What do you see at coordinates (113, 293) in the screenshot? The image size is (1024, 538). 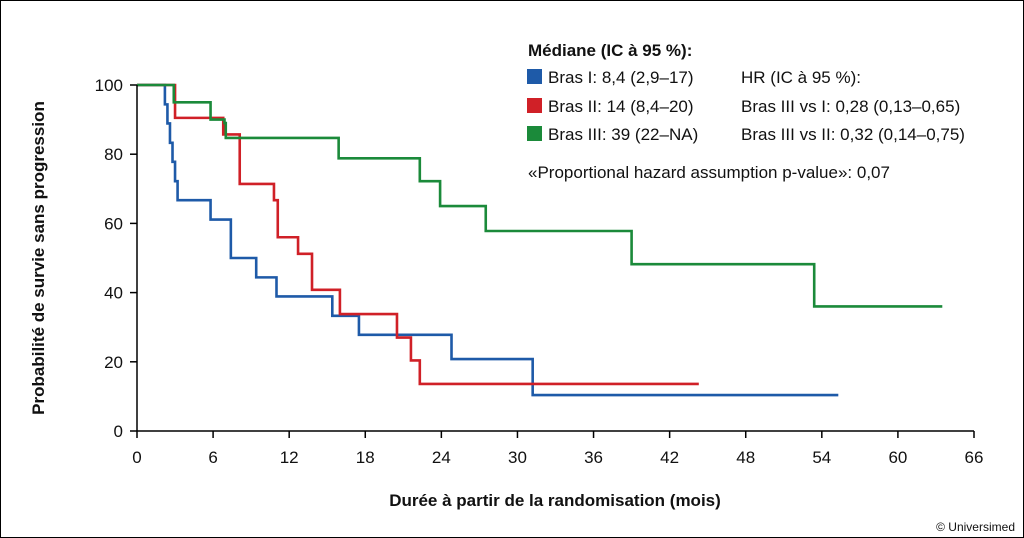 I see `y-tick-label: 40` at bounding box center [113, 293].